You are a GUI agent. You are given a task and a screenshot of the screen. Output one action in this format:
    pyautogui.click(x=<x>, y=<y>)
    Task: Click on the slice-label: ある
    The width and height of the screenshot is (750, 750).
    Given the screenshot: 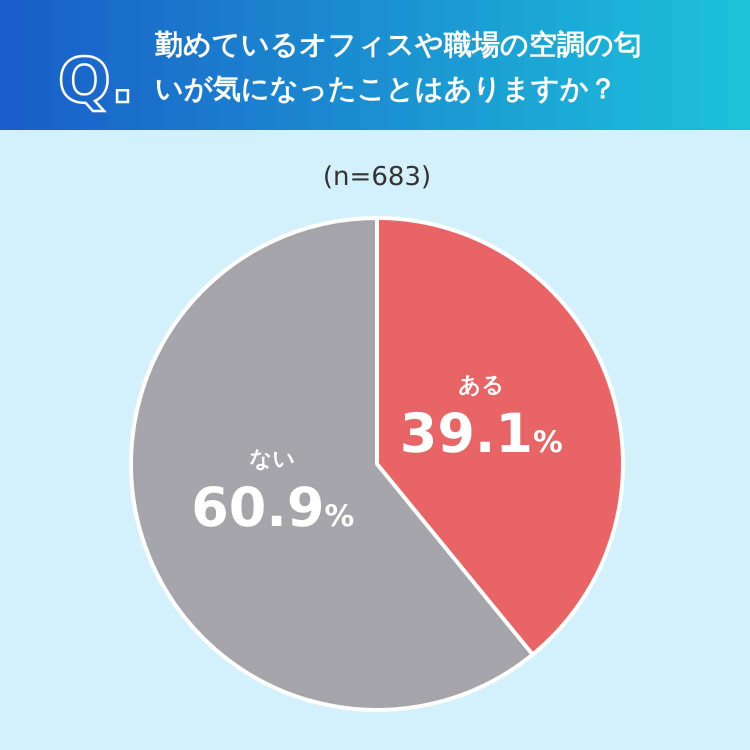 What is the action you would take?
    pyautogui.click(x=481, y=385)
    